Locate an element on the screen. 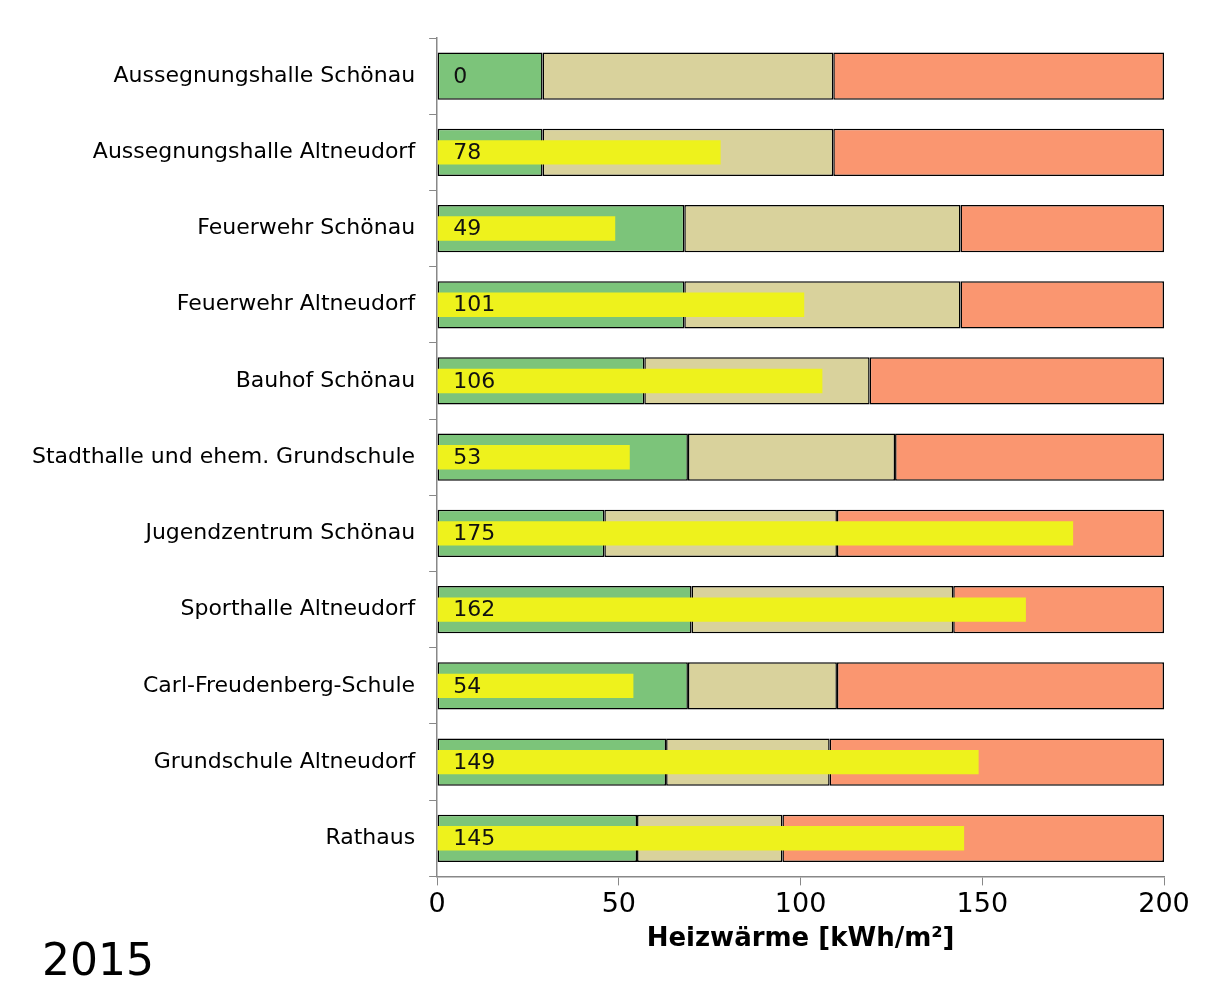  y-tick-label: Bauhof Schönau is located at coordinates (325, 379).